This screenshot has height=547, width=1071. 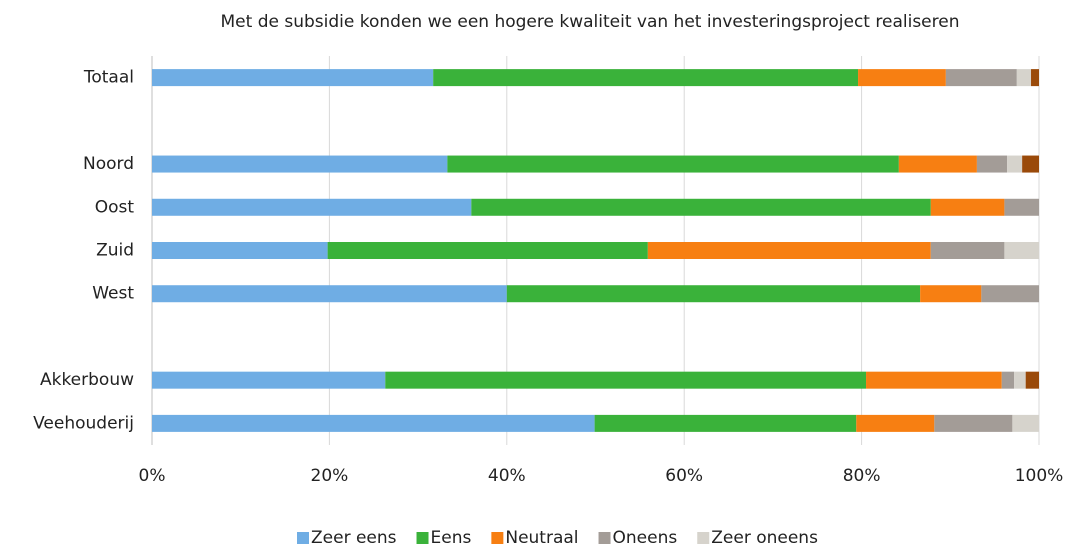 What do you see at coordinates (83, 423) in the screenshot?
I see `y-tick-label: Veehouderij` at bounding box center [83, 423].